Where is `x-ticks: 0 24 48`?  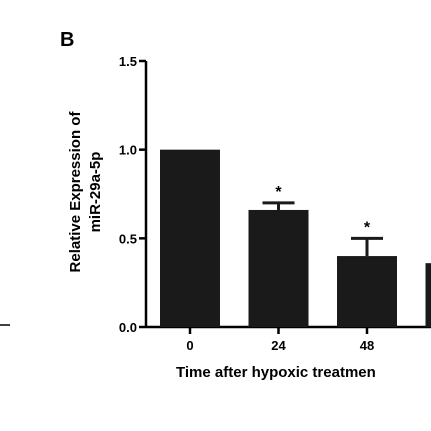 x-ticks: 0 24 48 is located at coordinates (280, 340).